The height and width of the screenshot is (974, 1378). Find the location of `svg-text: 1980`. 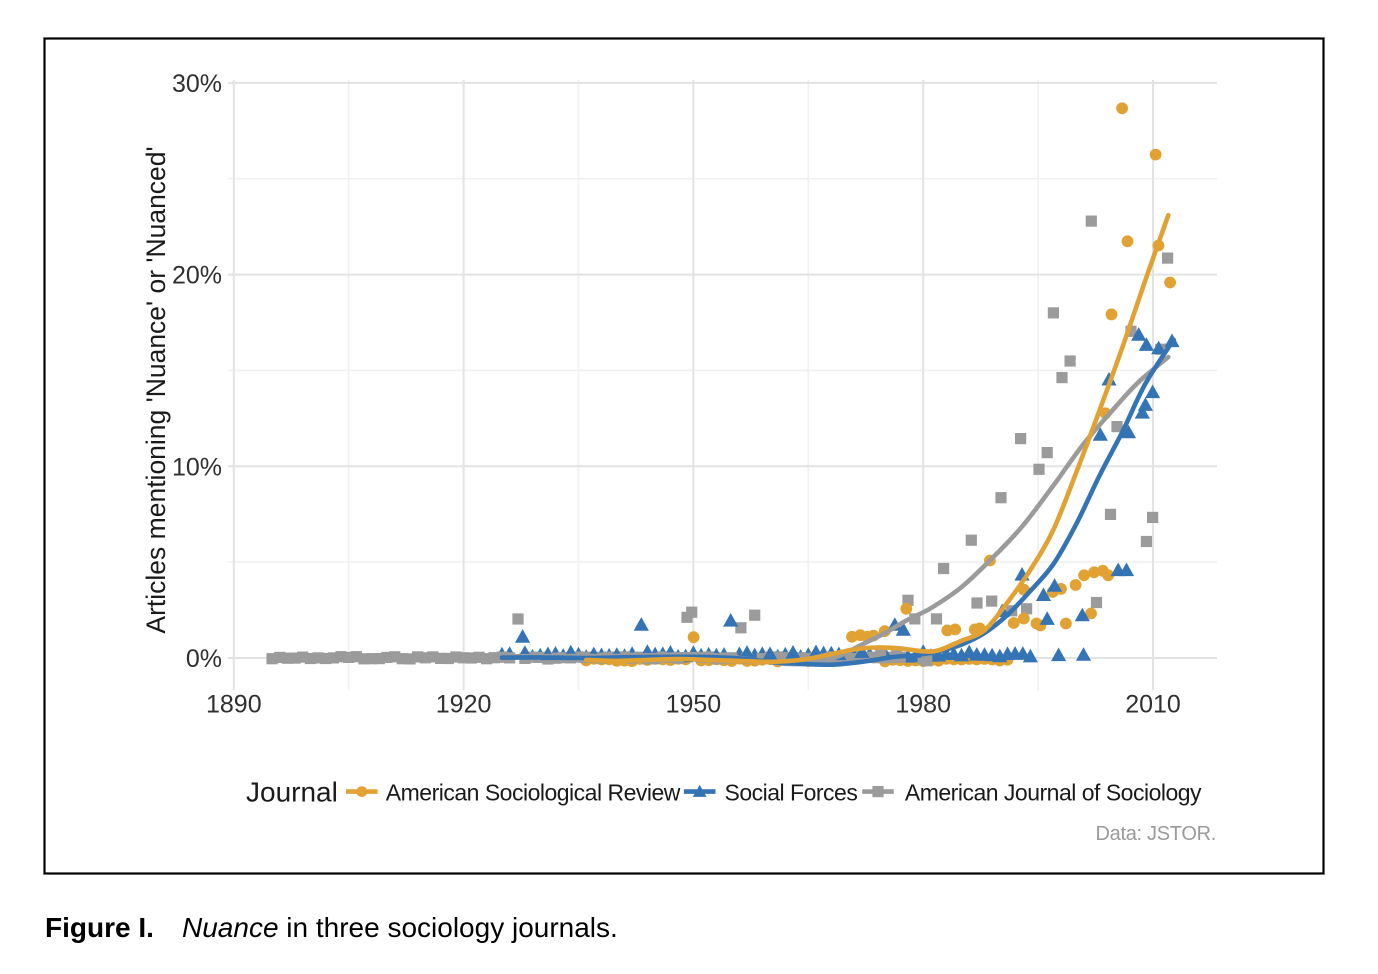

svg-text: 1980 is located at coordinates (923, 705).